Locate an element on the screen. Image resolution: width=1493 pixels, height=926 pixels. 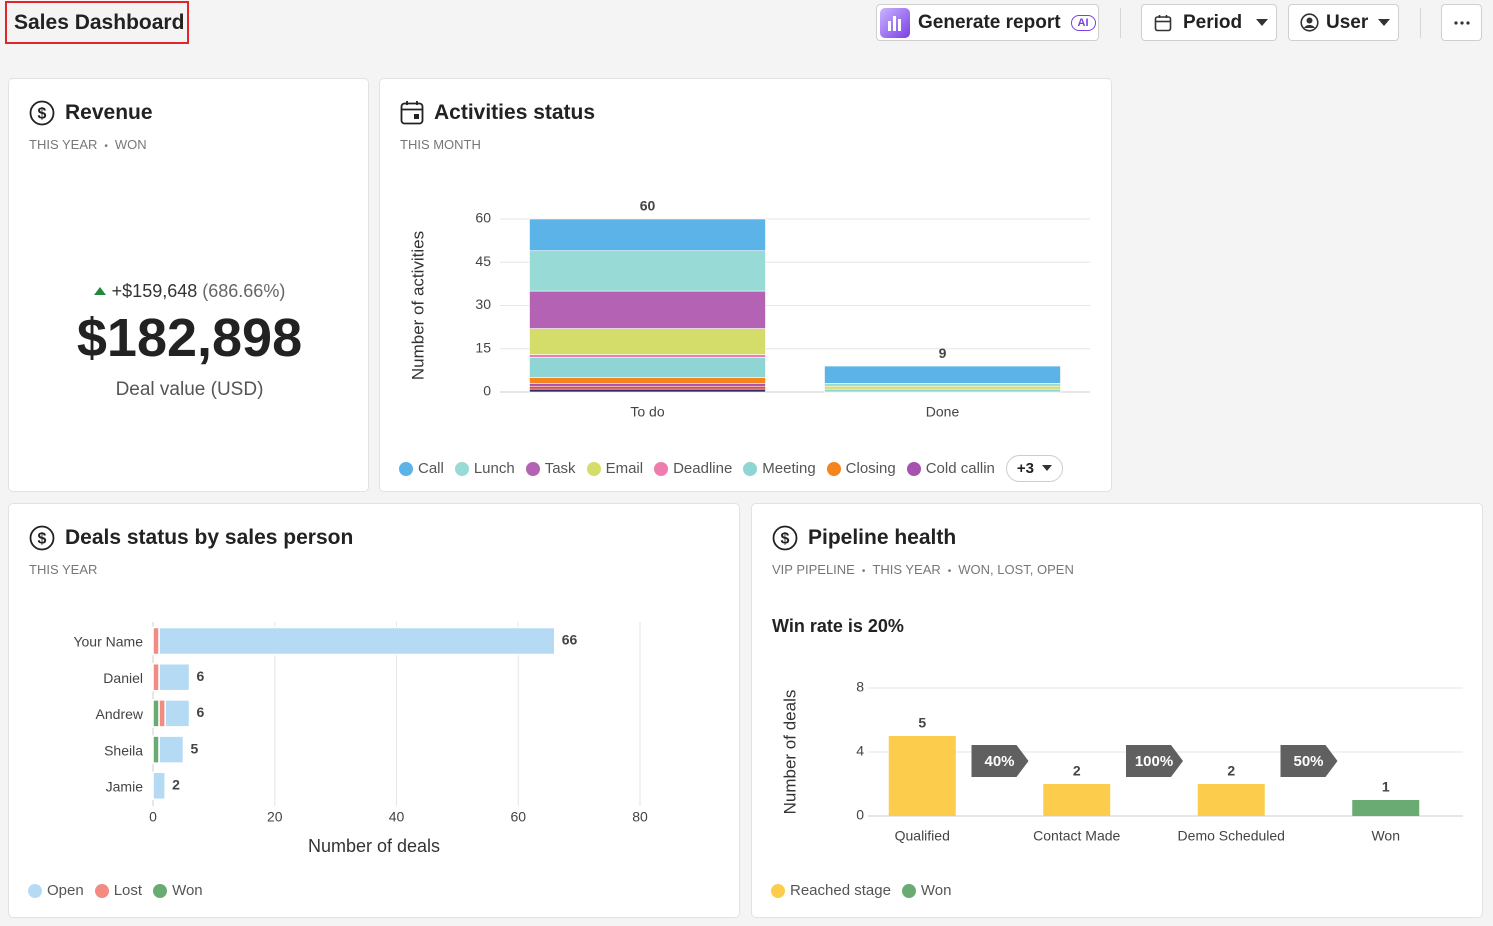
legend-label: Meeting is located at coordinates (789, 468).